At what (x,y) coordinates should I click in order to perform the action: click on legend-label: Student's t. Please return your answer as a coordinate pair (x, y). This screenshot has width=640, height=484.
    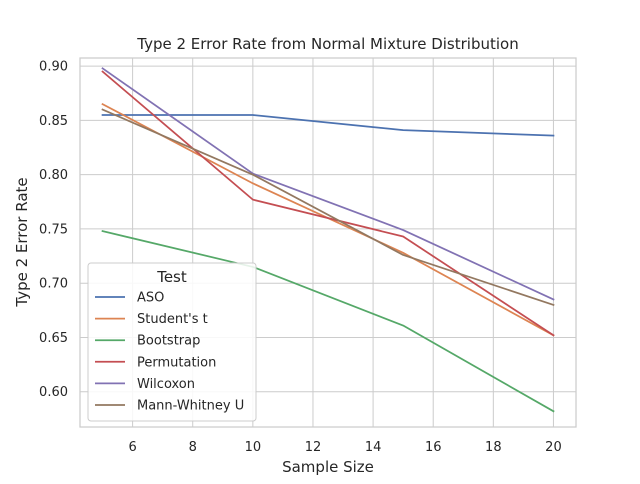
    Looking at the image, I should click on (172, 319).